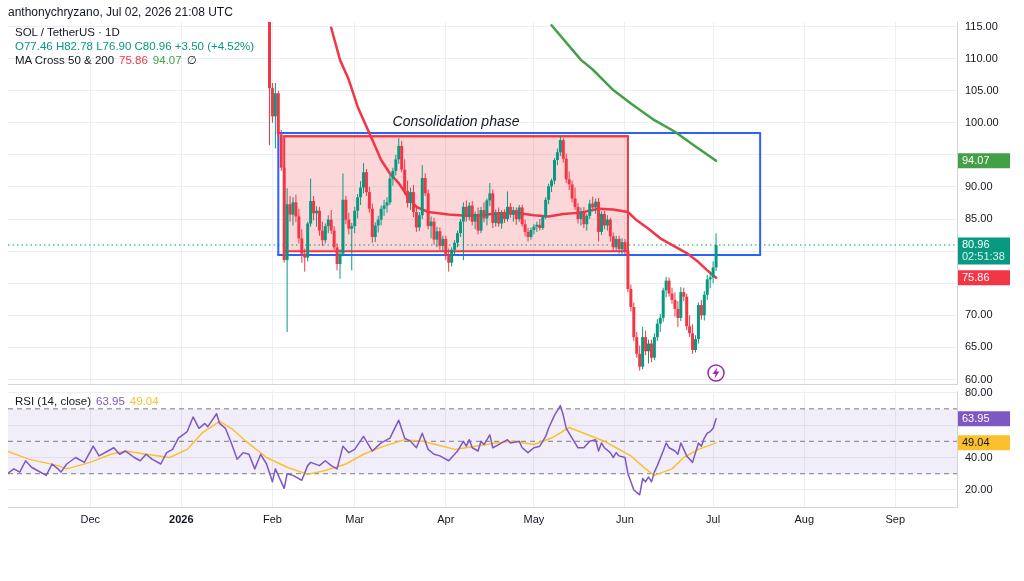 The height and width of the screenshot is (581, 1024). Describe the element at coordinates (804, 519) in the screenshot. I see `x-tick-label: Aug` at that location.